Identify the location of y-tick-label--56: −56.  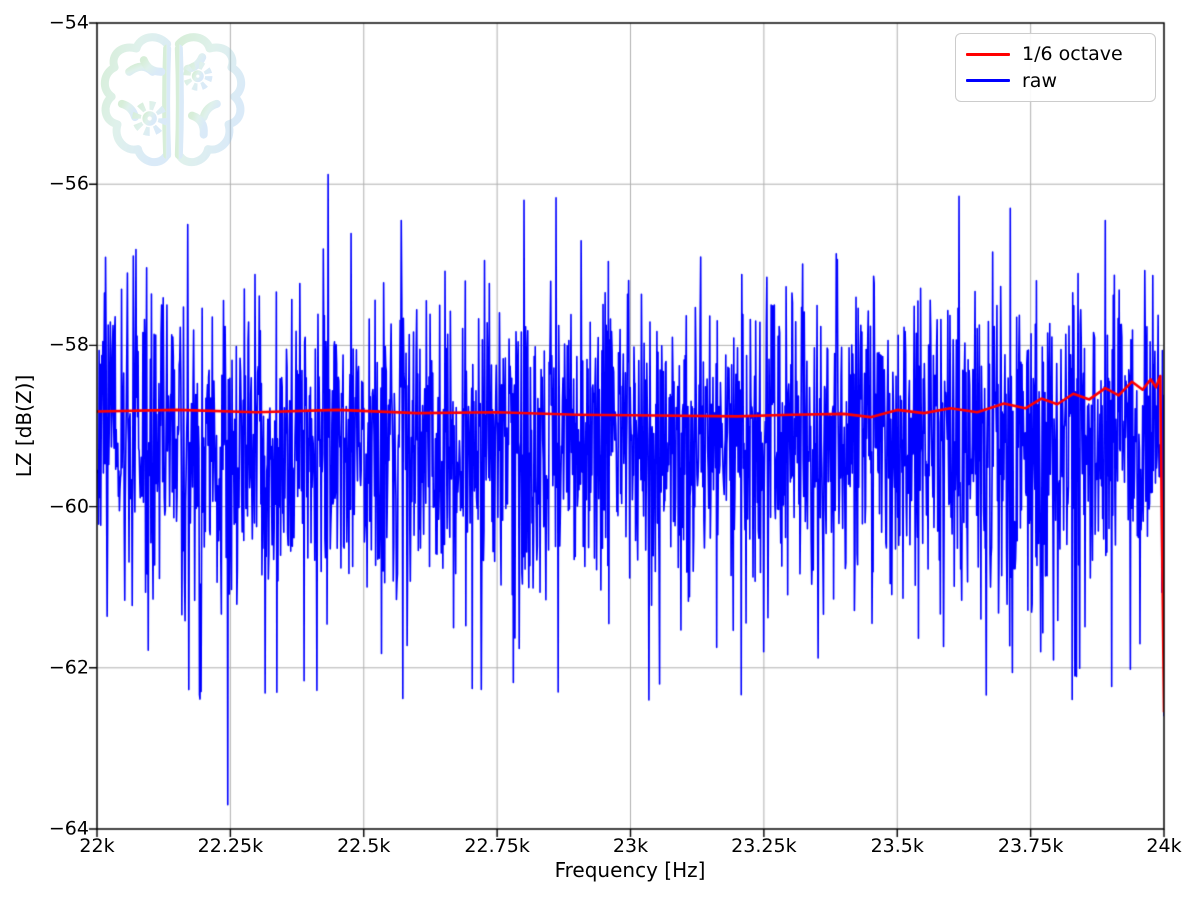
(68, 183).